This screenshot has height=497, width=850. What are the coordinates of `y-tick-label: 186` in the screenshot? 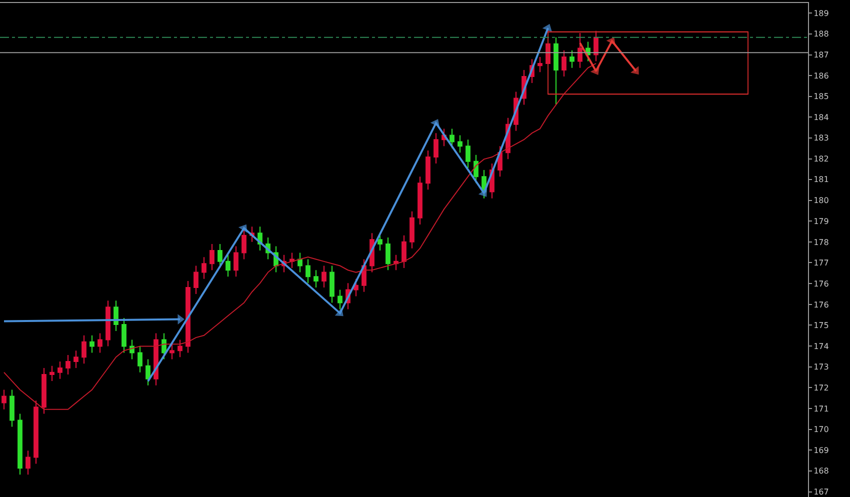 It's located at (821, 75).